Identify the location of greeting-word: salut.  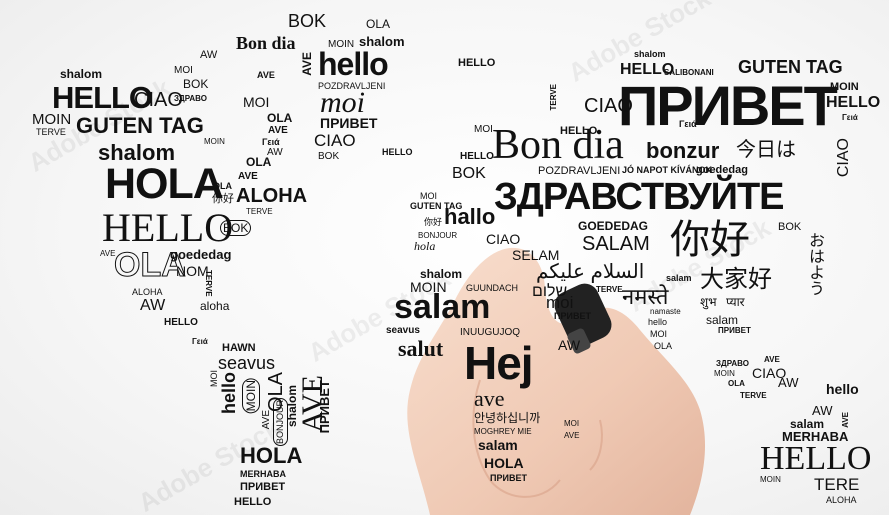
(421, 348).